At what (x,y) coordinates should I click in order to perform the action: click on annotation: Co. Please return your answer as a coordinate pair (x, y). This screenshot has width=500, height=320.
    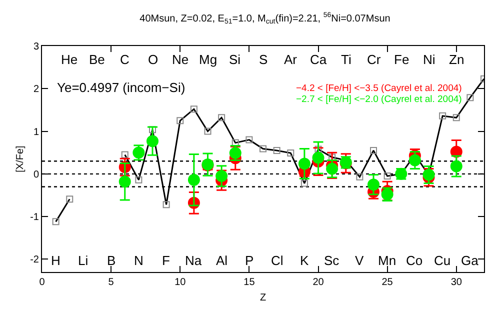
    Looking at the image, I should click on (414, 260).